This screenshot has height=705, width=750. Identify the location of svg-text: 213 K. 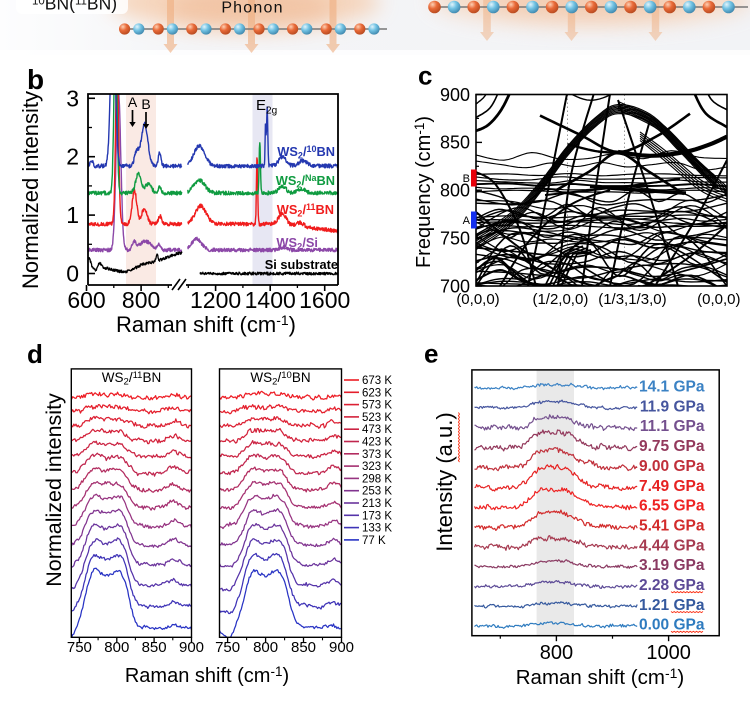
(377, 504).